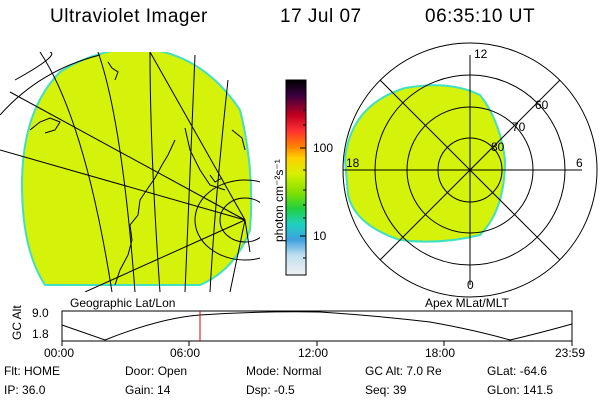  I want to click on info-glat: GLat: -64.6, so click(517, 371).